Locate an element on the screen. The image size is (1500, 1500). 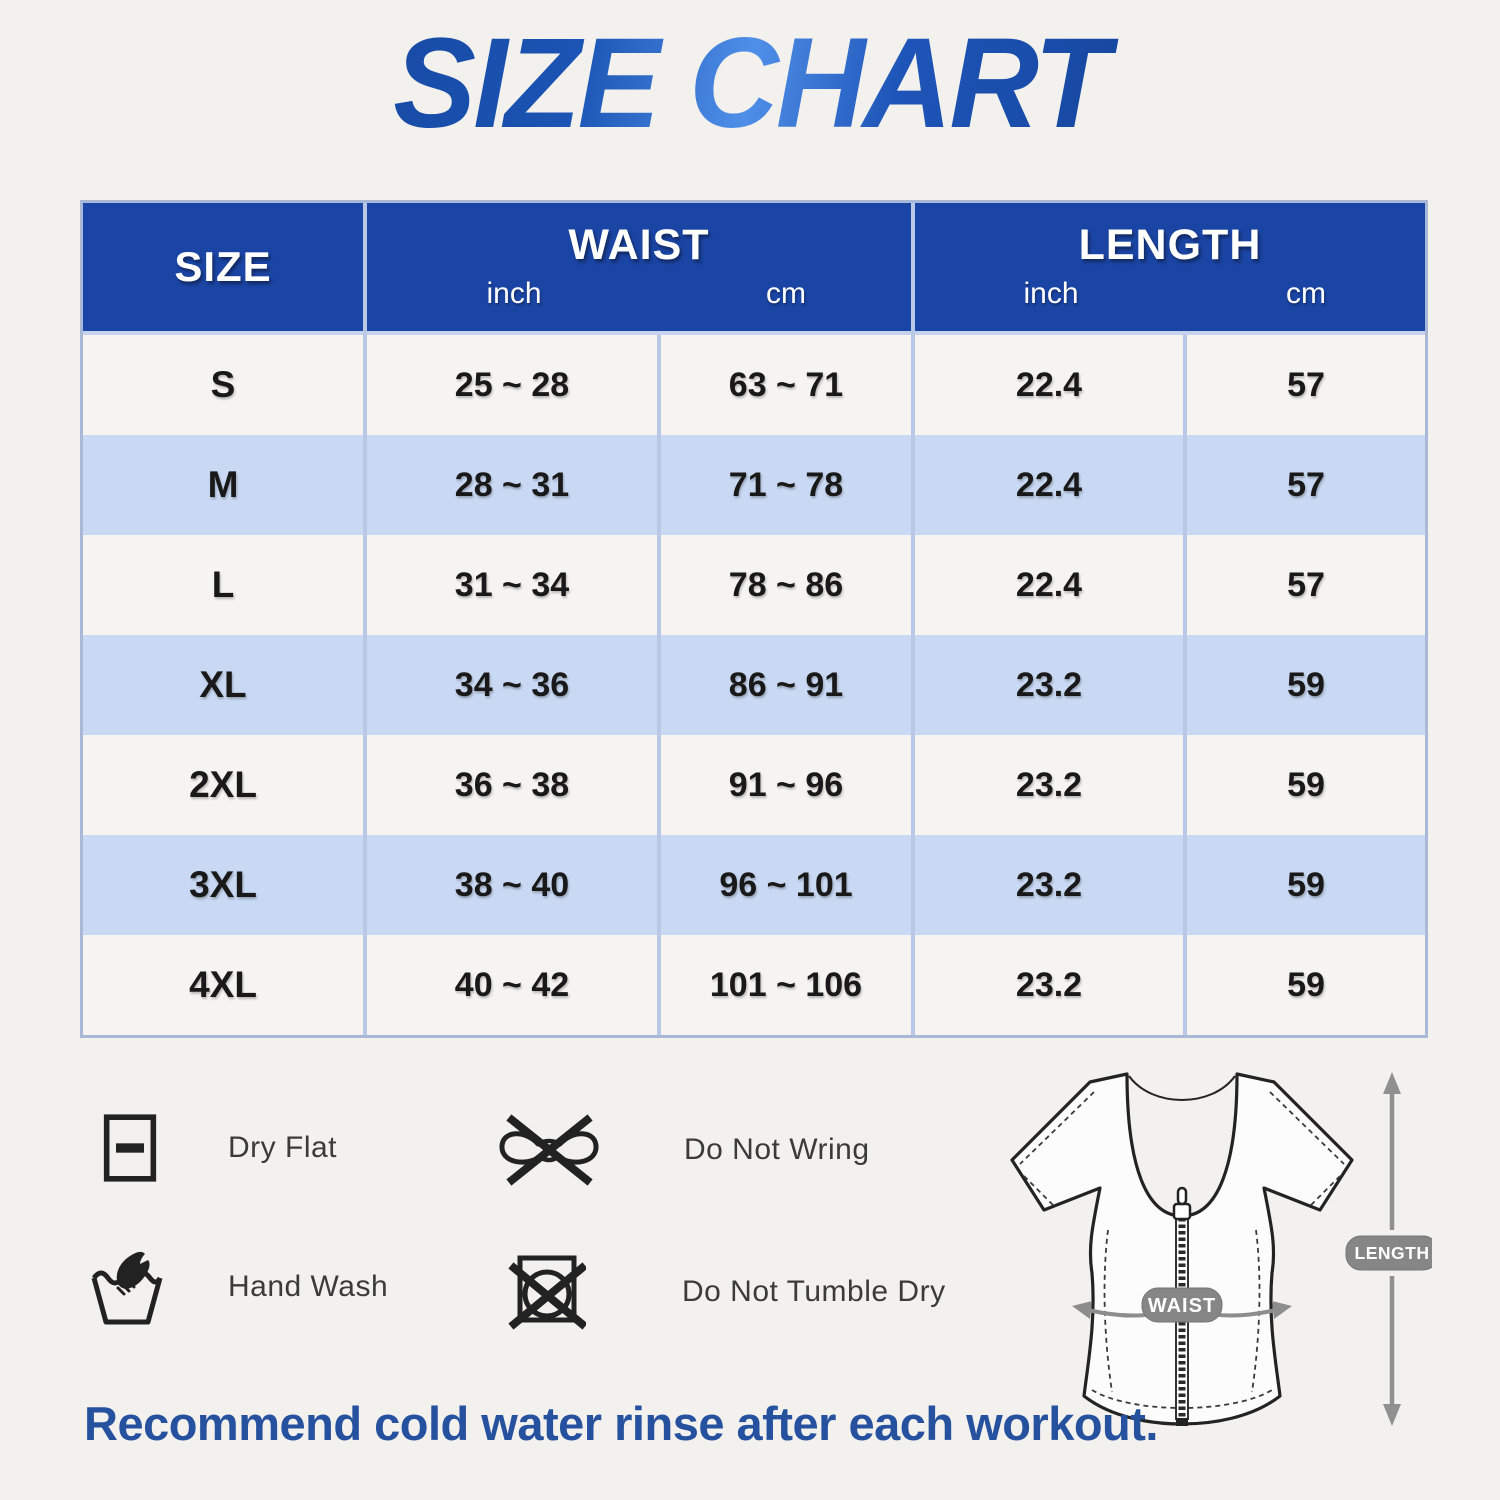
garment-diagram: WAIST LENGTH is located at coordinates (1221, 1249).